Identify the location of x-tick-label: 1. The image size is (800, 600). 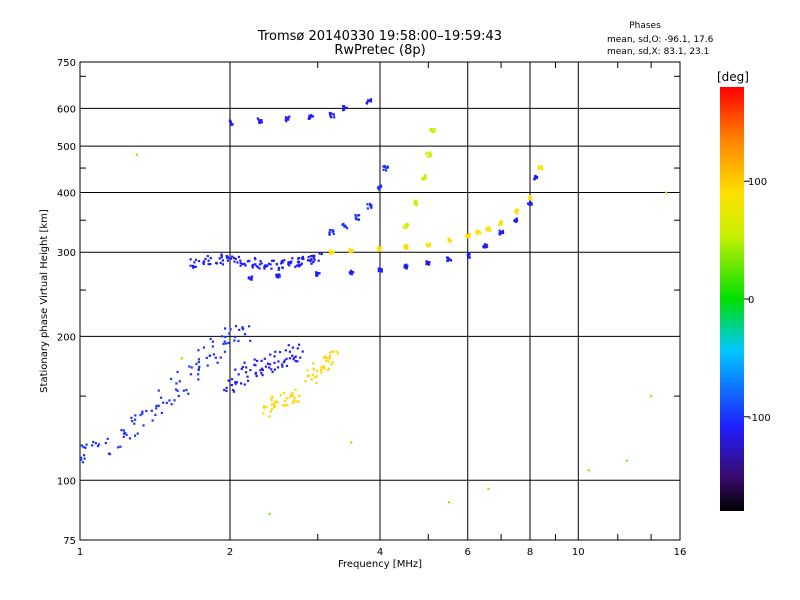
(80, 552).